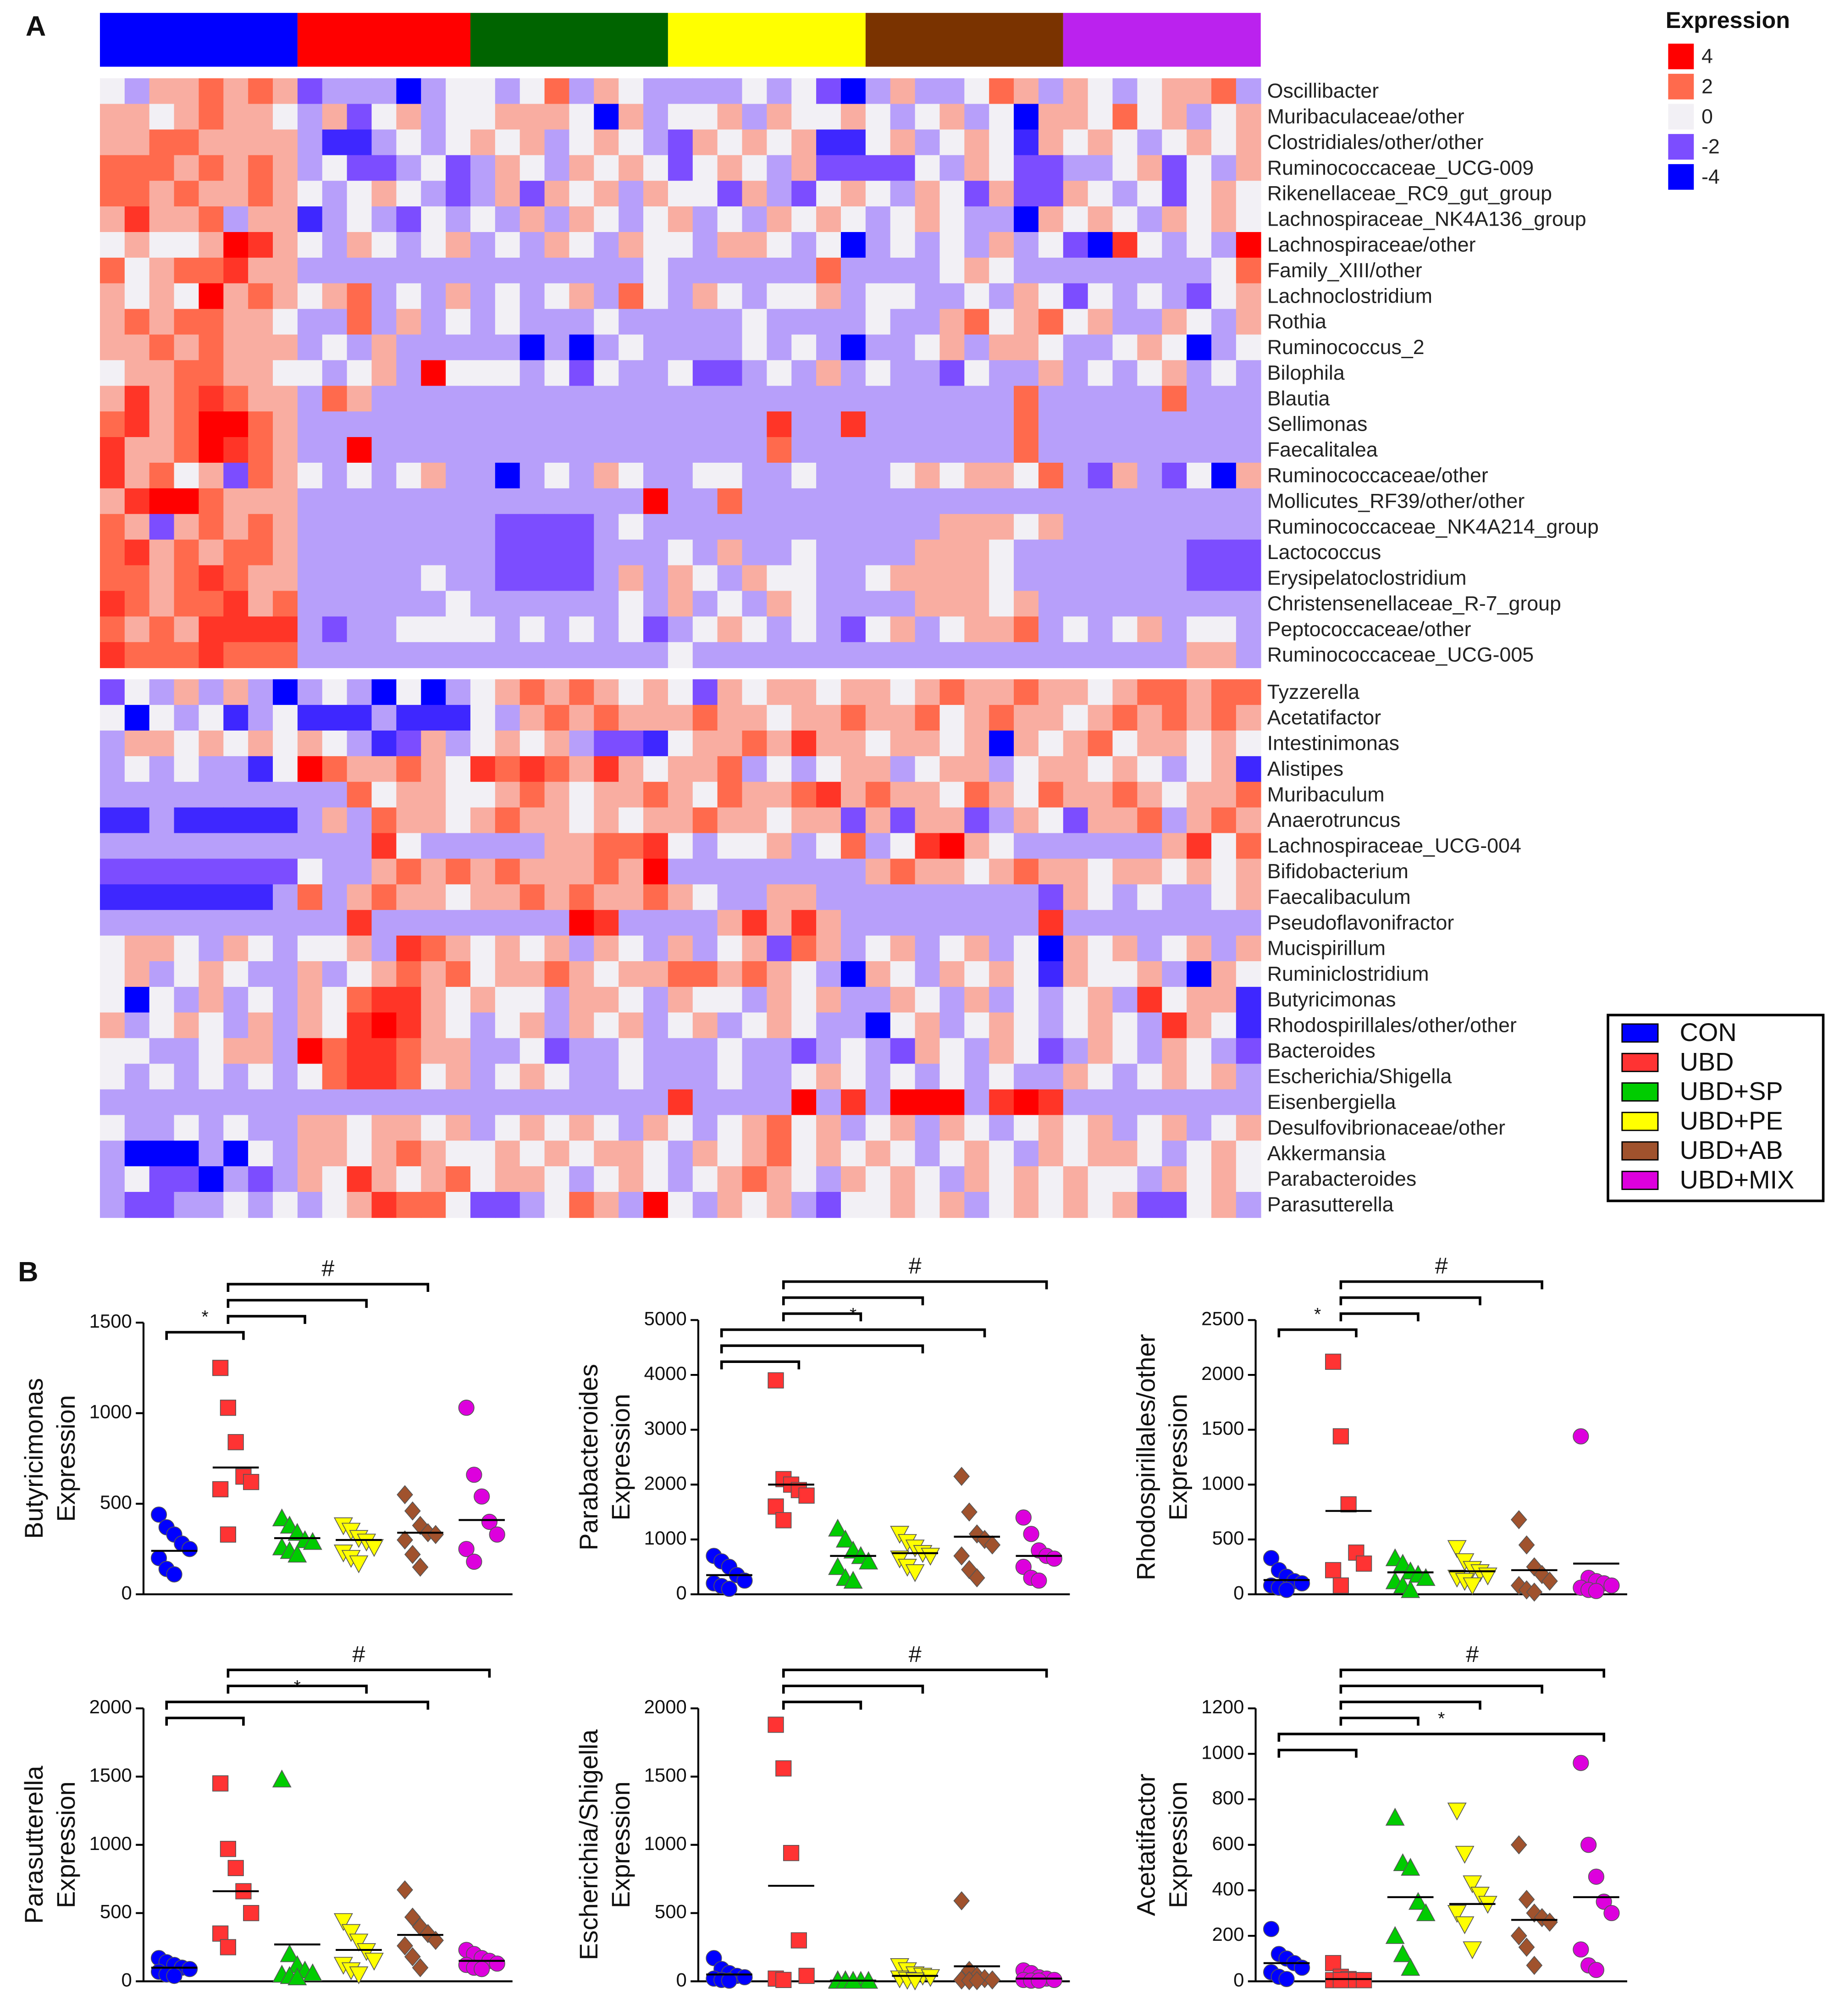 Image resolution: width=1845 pixels, height=2016 pixels. What do you see at coordinates (1346, 347) in the screenshot?
I see `row-label: Ruminococcus_2` at bounding box center [1346, 347].